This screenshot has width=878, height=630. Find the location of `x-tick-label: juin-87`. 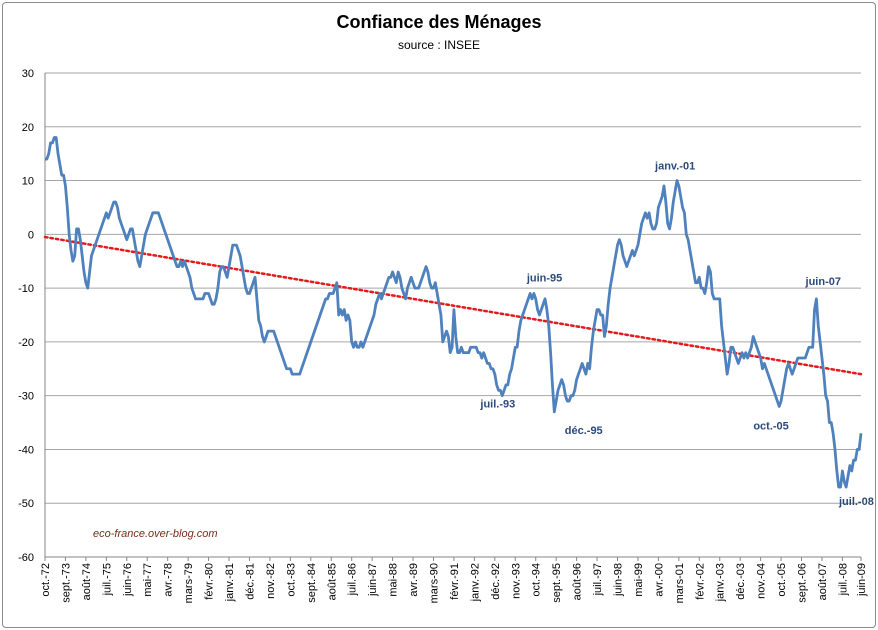

x-tick-label: juin-87 is located at coordinates (373, 580).